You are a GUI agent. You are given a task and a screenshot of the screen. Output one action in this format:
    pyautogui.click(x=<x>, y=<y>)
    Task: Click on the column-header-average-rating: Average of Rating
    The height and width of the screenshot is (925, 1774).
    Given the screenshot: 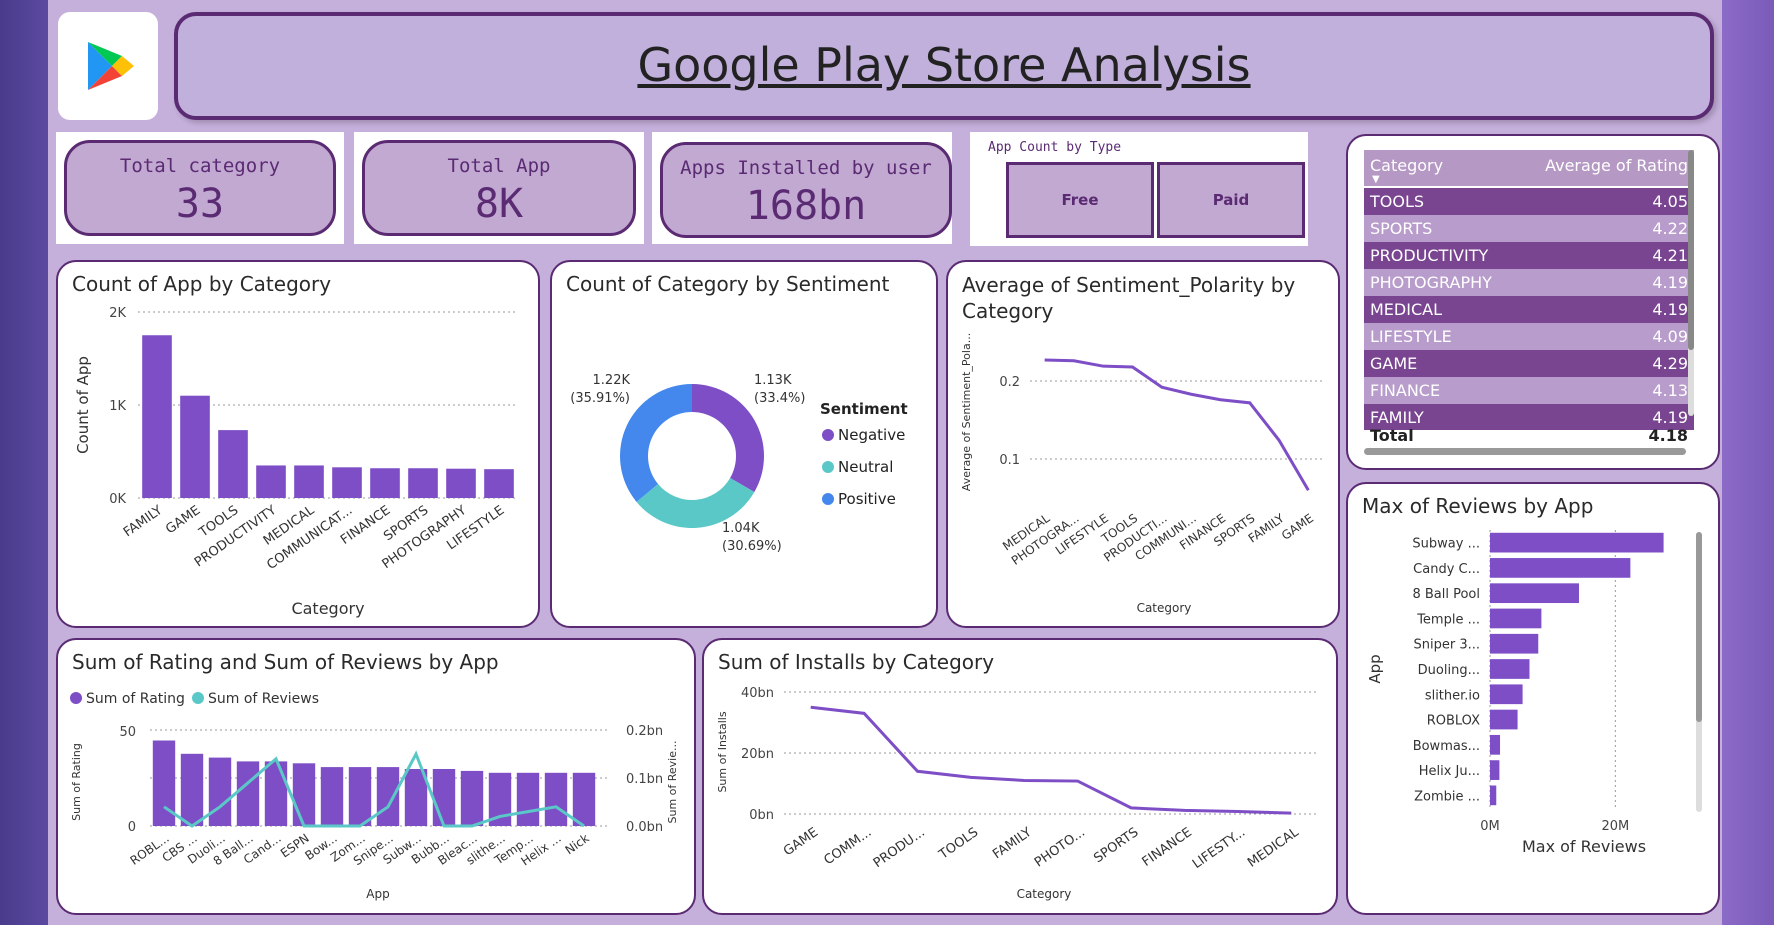 What is the action you would take?
    pyautogui.click(x=1616, y=165)
    